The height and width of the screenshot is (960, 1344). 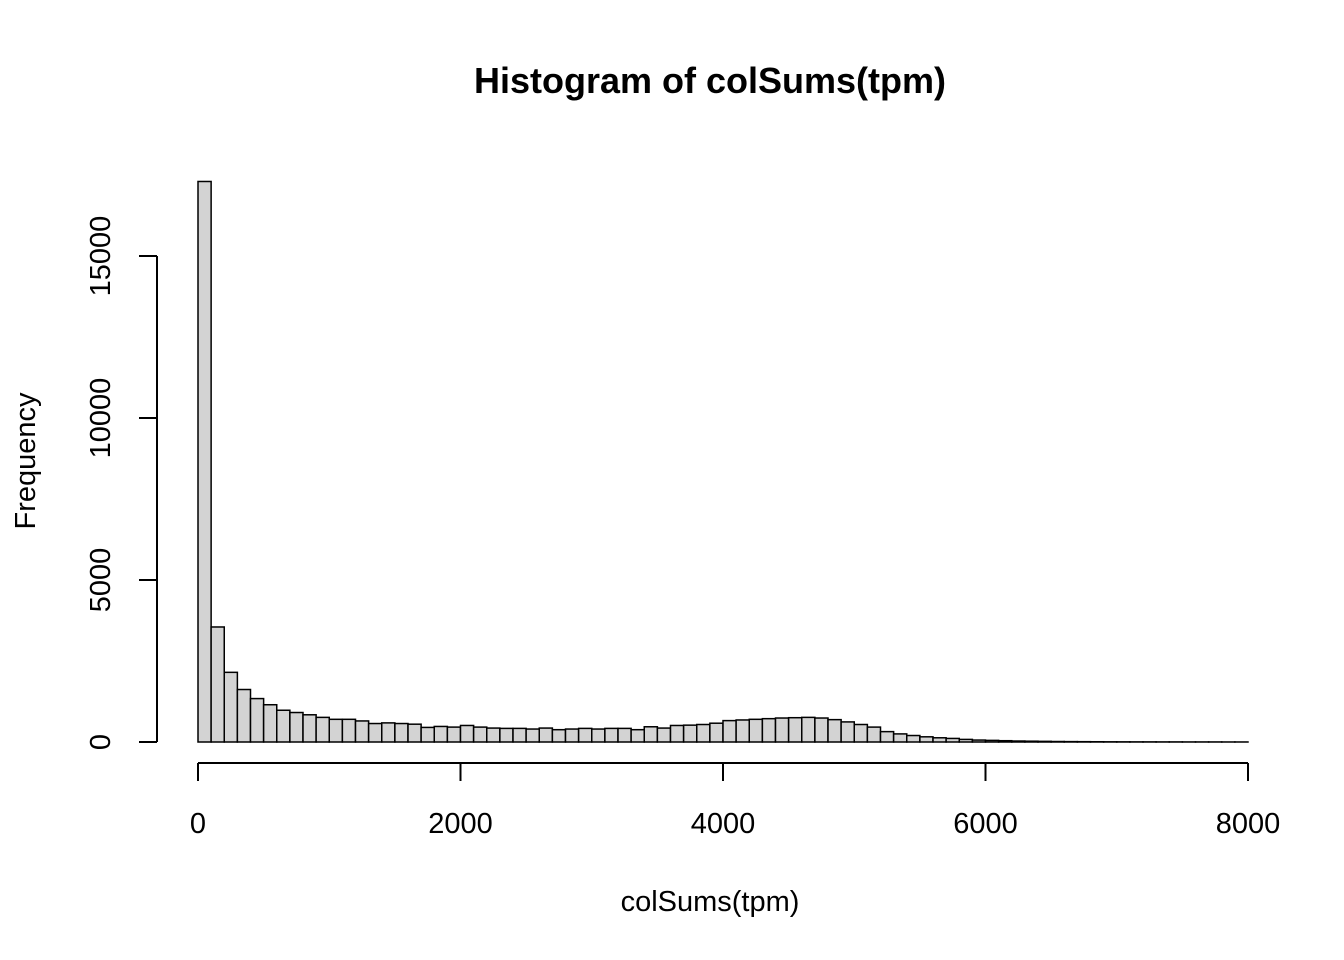 I want to click on y-tick-label: 15000, so click(x=101, y=256).